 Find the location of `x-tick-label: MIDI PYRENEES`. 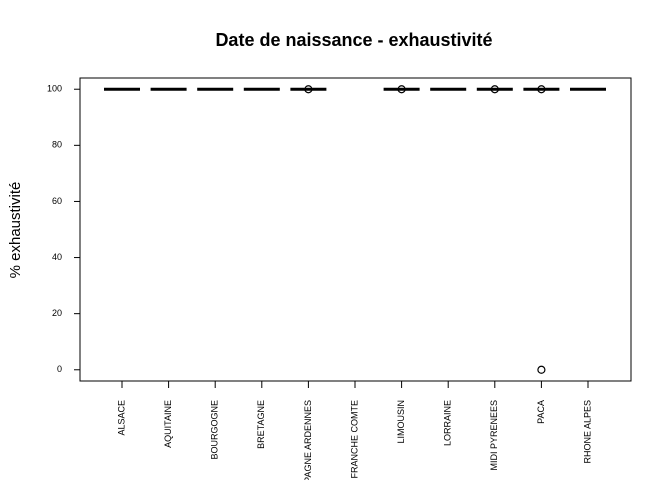

x-tick-label: MIDI PYRENEES is located at coordinates (494, 435).